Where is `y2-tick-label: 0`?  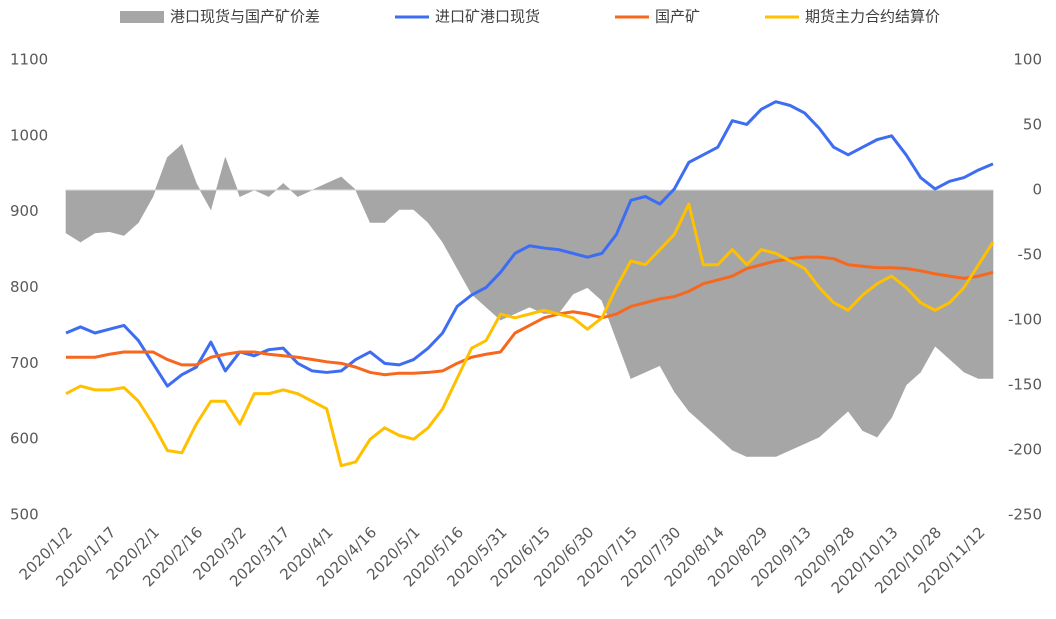
y2-tick-label: 0 is located at coordinates (1037, 190).